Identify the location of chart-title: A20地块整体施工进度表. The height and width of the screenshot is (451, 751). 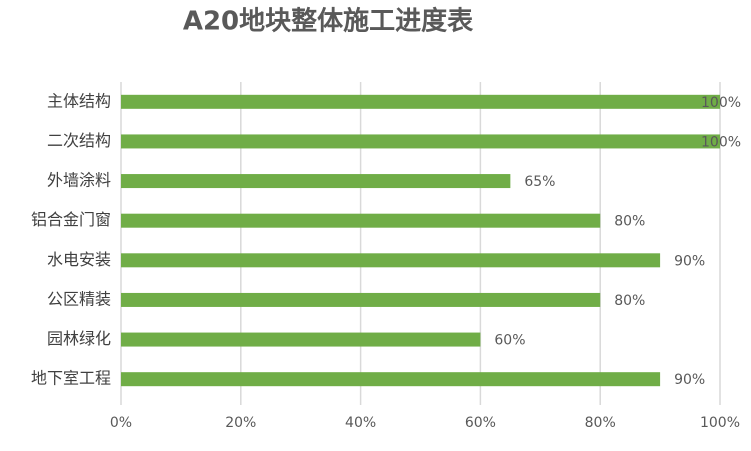
(328, 21).